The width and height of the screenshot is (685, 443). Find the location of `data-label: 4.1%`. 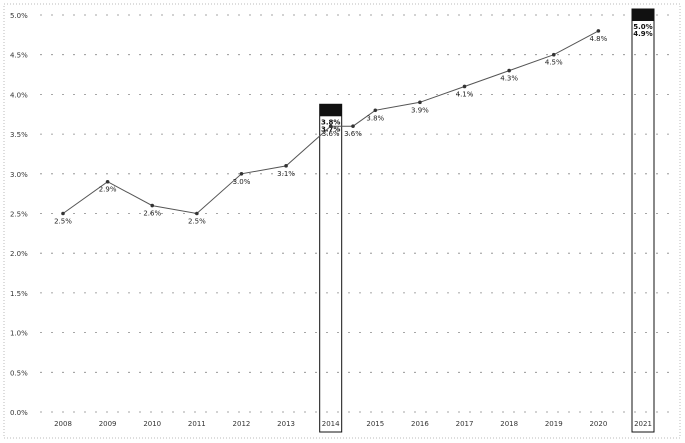

data-label: 4.1% is located at coordinates (465, 94).